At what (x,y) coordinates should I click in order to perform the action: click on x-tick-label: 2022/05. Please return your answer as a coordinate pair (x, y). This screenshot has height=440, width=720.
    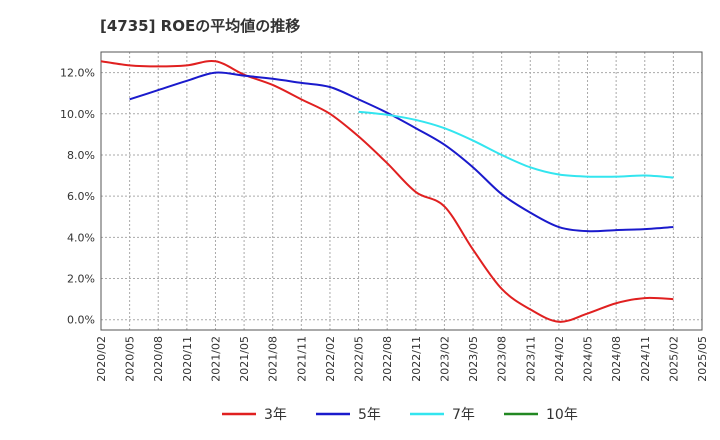
    Looking at the image, I should click on (359, 359).